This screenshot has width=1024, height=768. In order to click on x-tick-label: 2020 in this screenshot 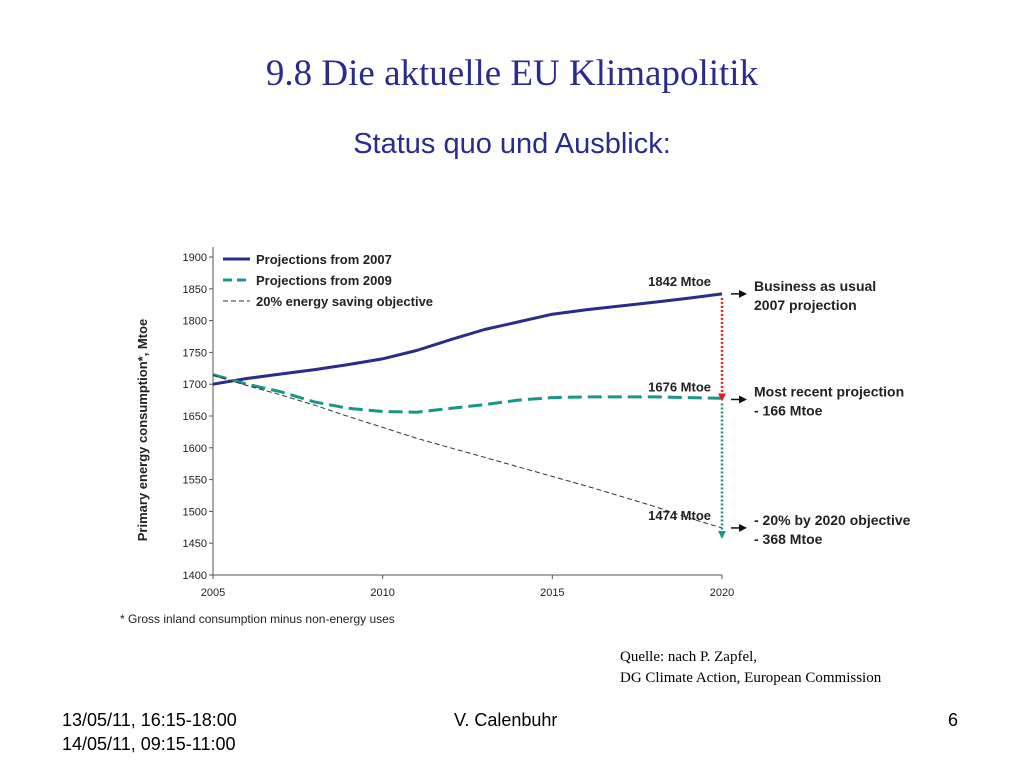, I will do `click(722, 593)`.